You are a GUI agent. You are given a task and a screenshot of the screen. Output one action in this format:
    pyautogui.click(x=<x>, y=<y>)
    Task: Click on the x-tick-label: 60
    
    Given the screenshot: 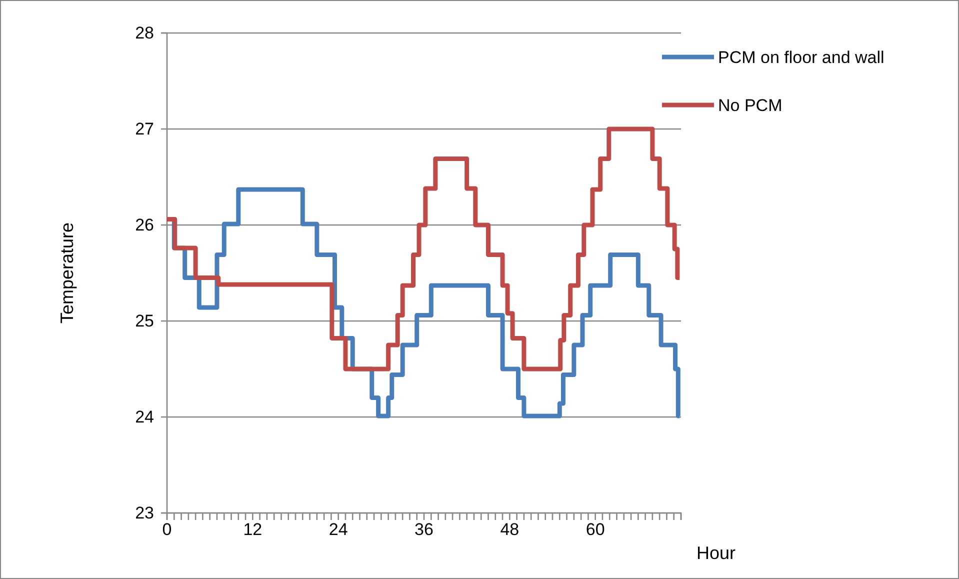 What is the action you would take?
    pyautogui.click(x=595, y=529)
    